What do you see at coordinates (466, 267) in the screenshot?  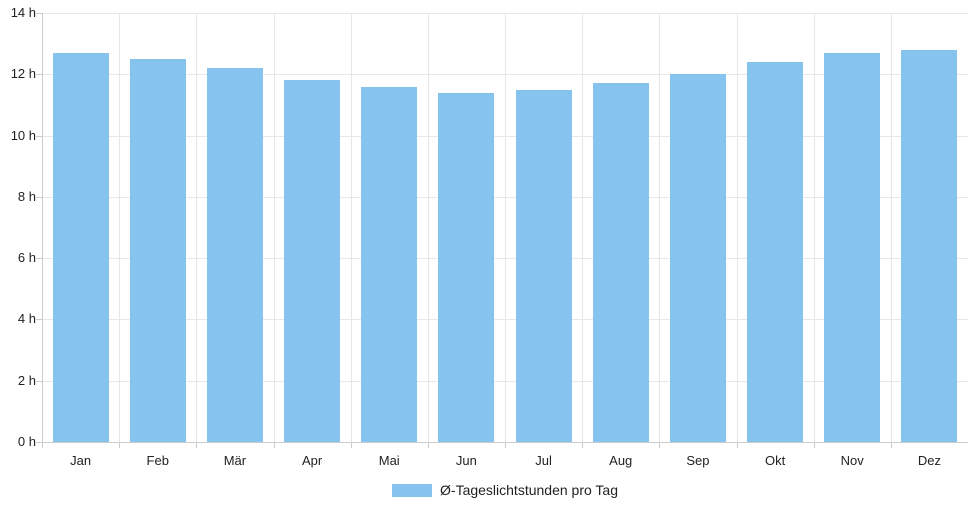 I see `bar-jun` at bounding box center [466, 267].